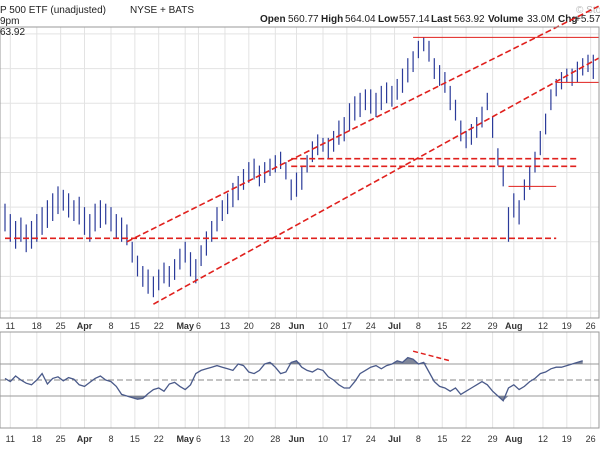  Describe the element at coordinates (431, 356) in the screenshot. I see `indicator-trendline` at that location.